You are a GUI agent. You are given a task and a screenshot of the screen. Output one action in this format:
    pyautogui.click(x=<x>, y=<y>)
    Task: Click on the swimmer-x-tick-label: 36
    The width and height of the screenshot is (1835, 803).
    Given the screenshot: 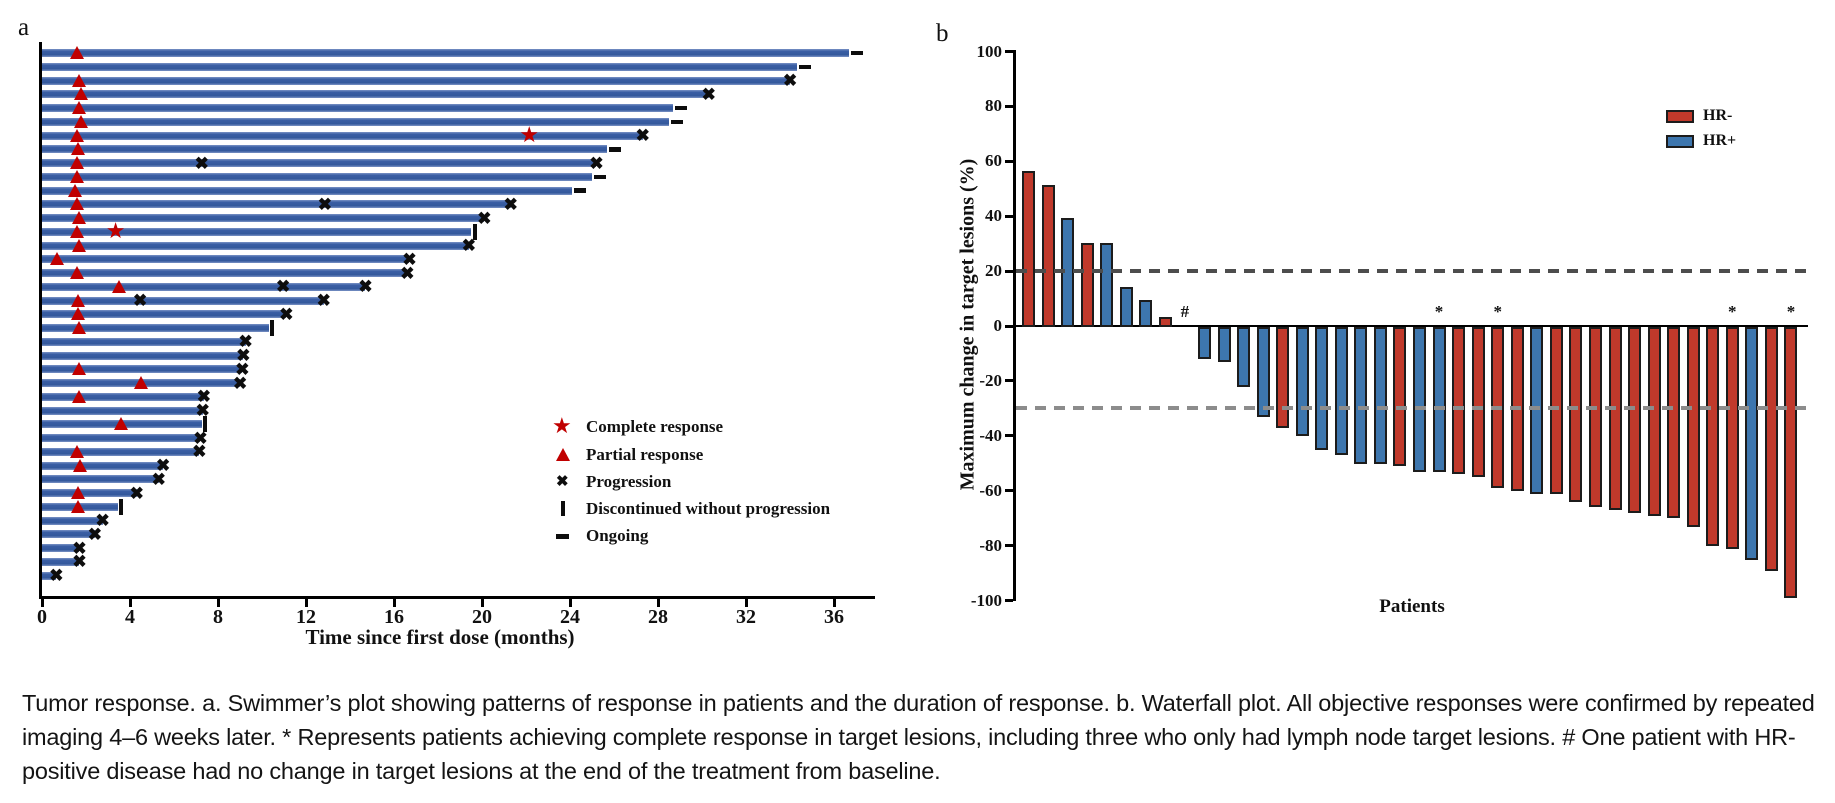 What is the action you would take?
    pyautogui.click(x=834, y=617)
    